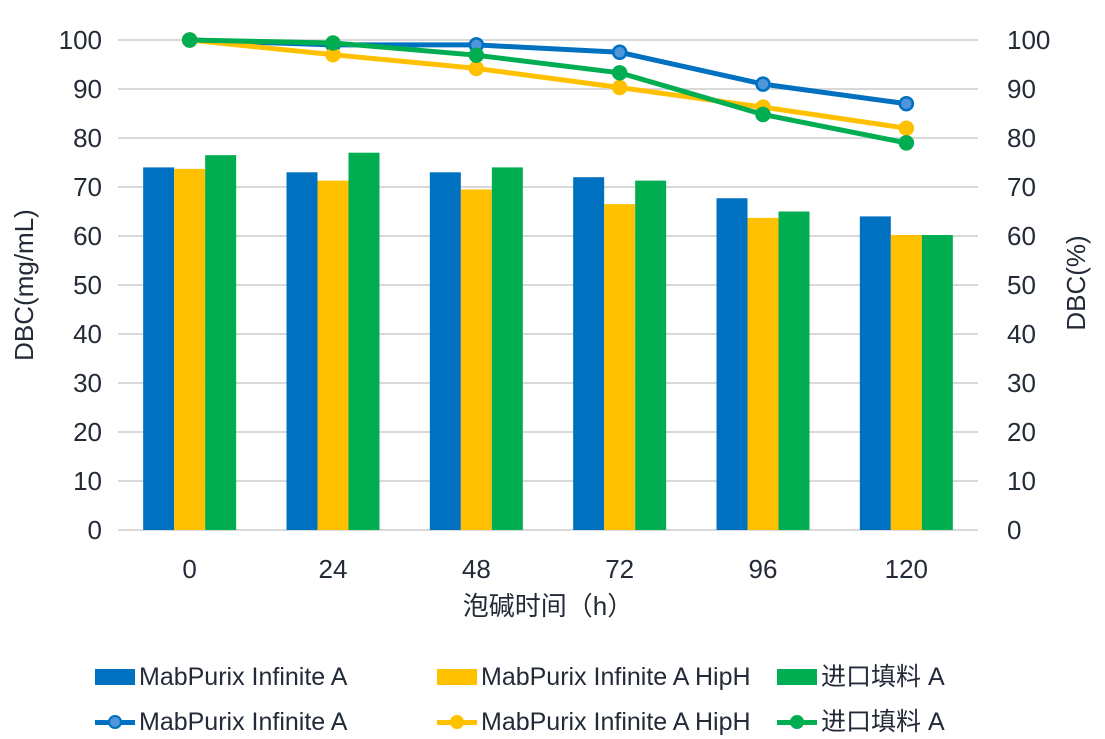 The image size is (1105, 739). Describe the element at coordinates (476, 55) in the screenshot. I see `line-marker-green-x48` at that location.